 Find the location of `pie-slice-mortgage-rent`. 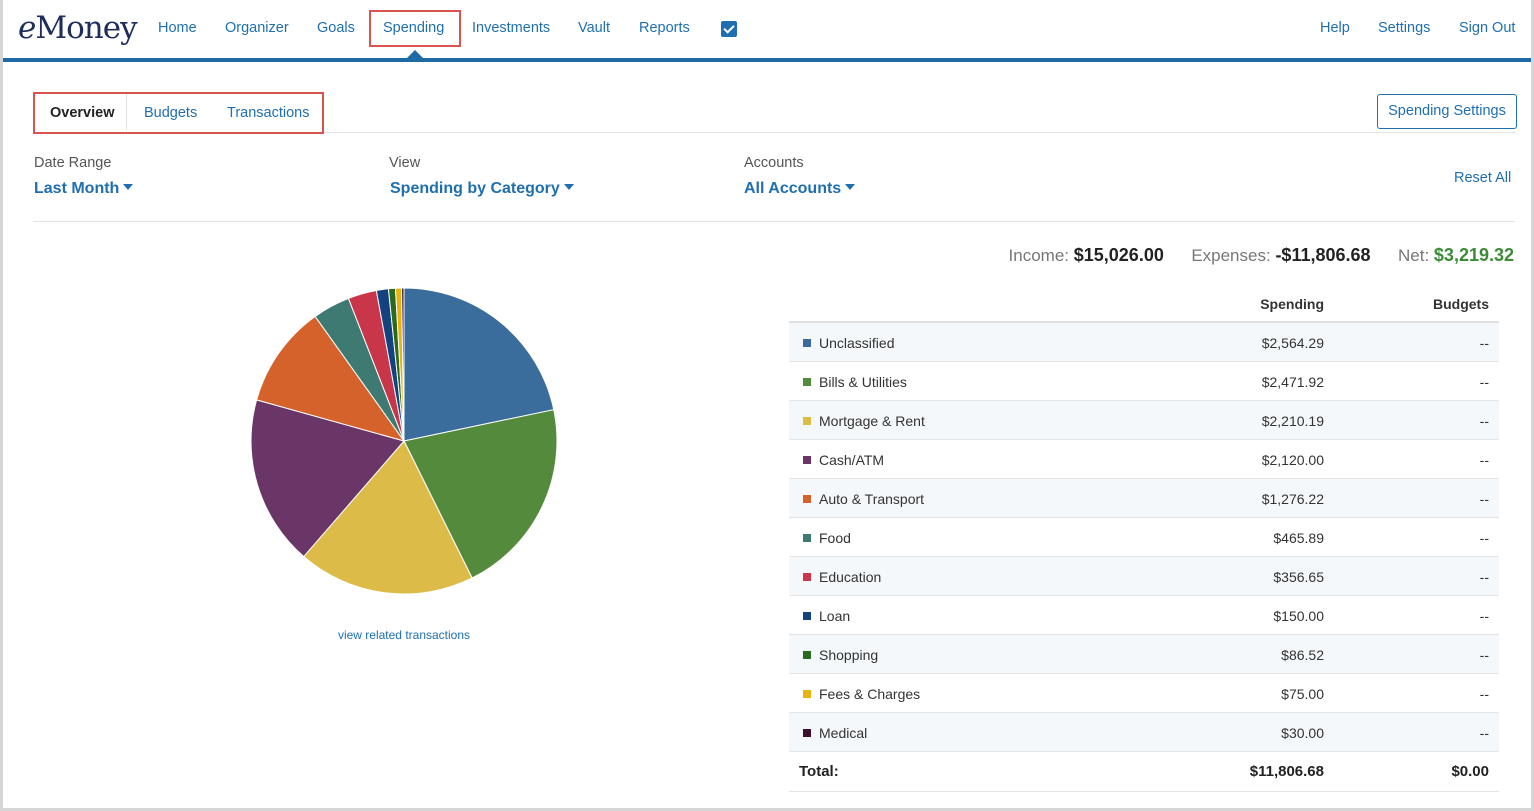

pie-slice-mortgage-rent is located at coordinates (388, 517).